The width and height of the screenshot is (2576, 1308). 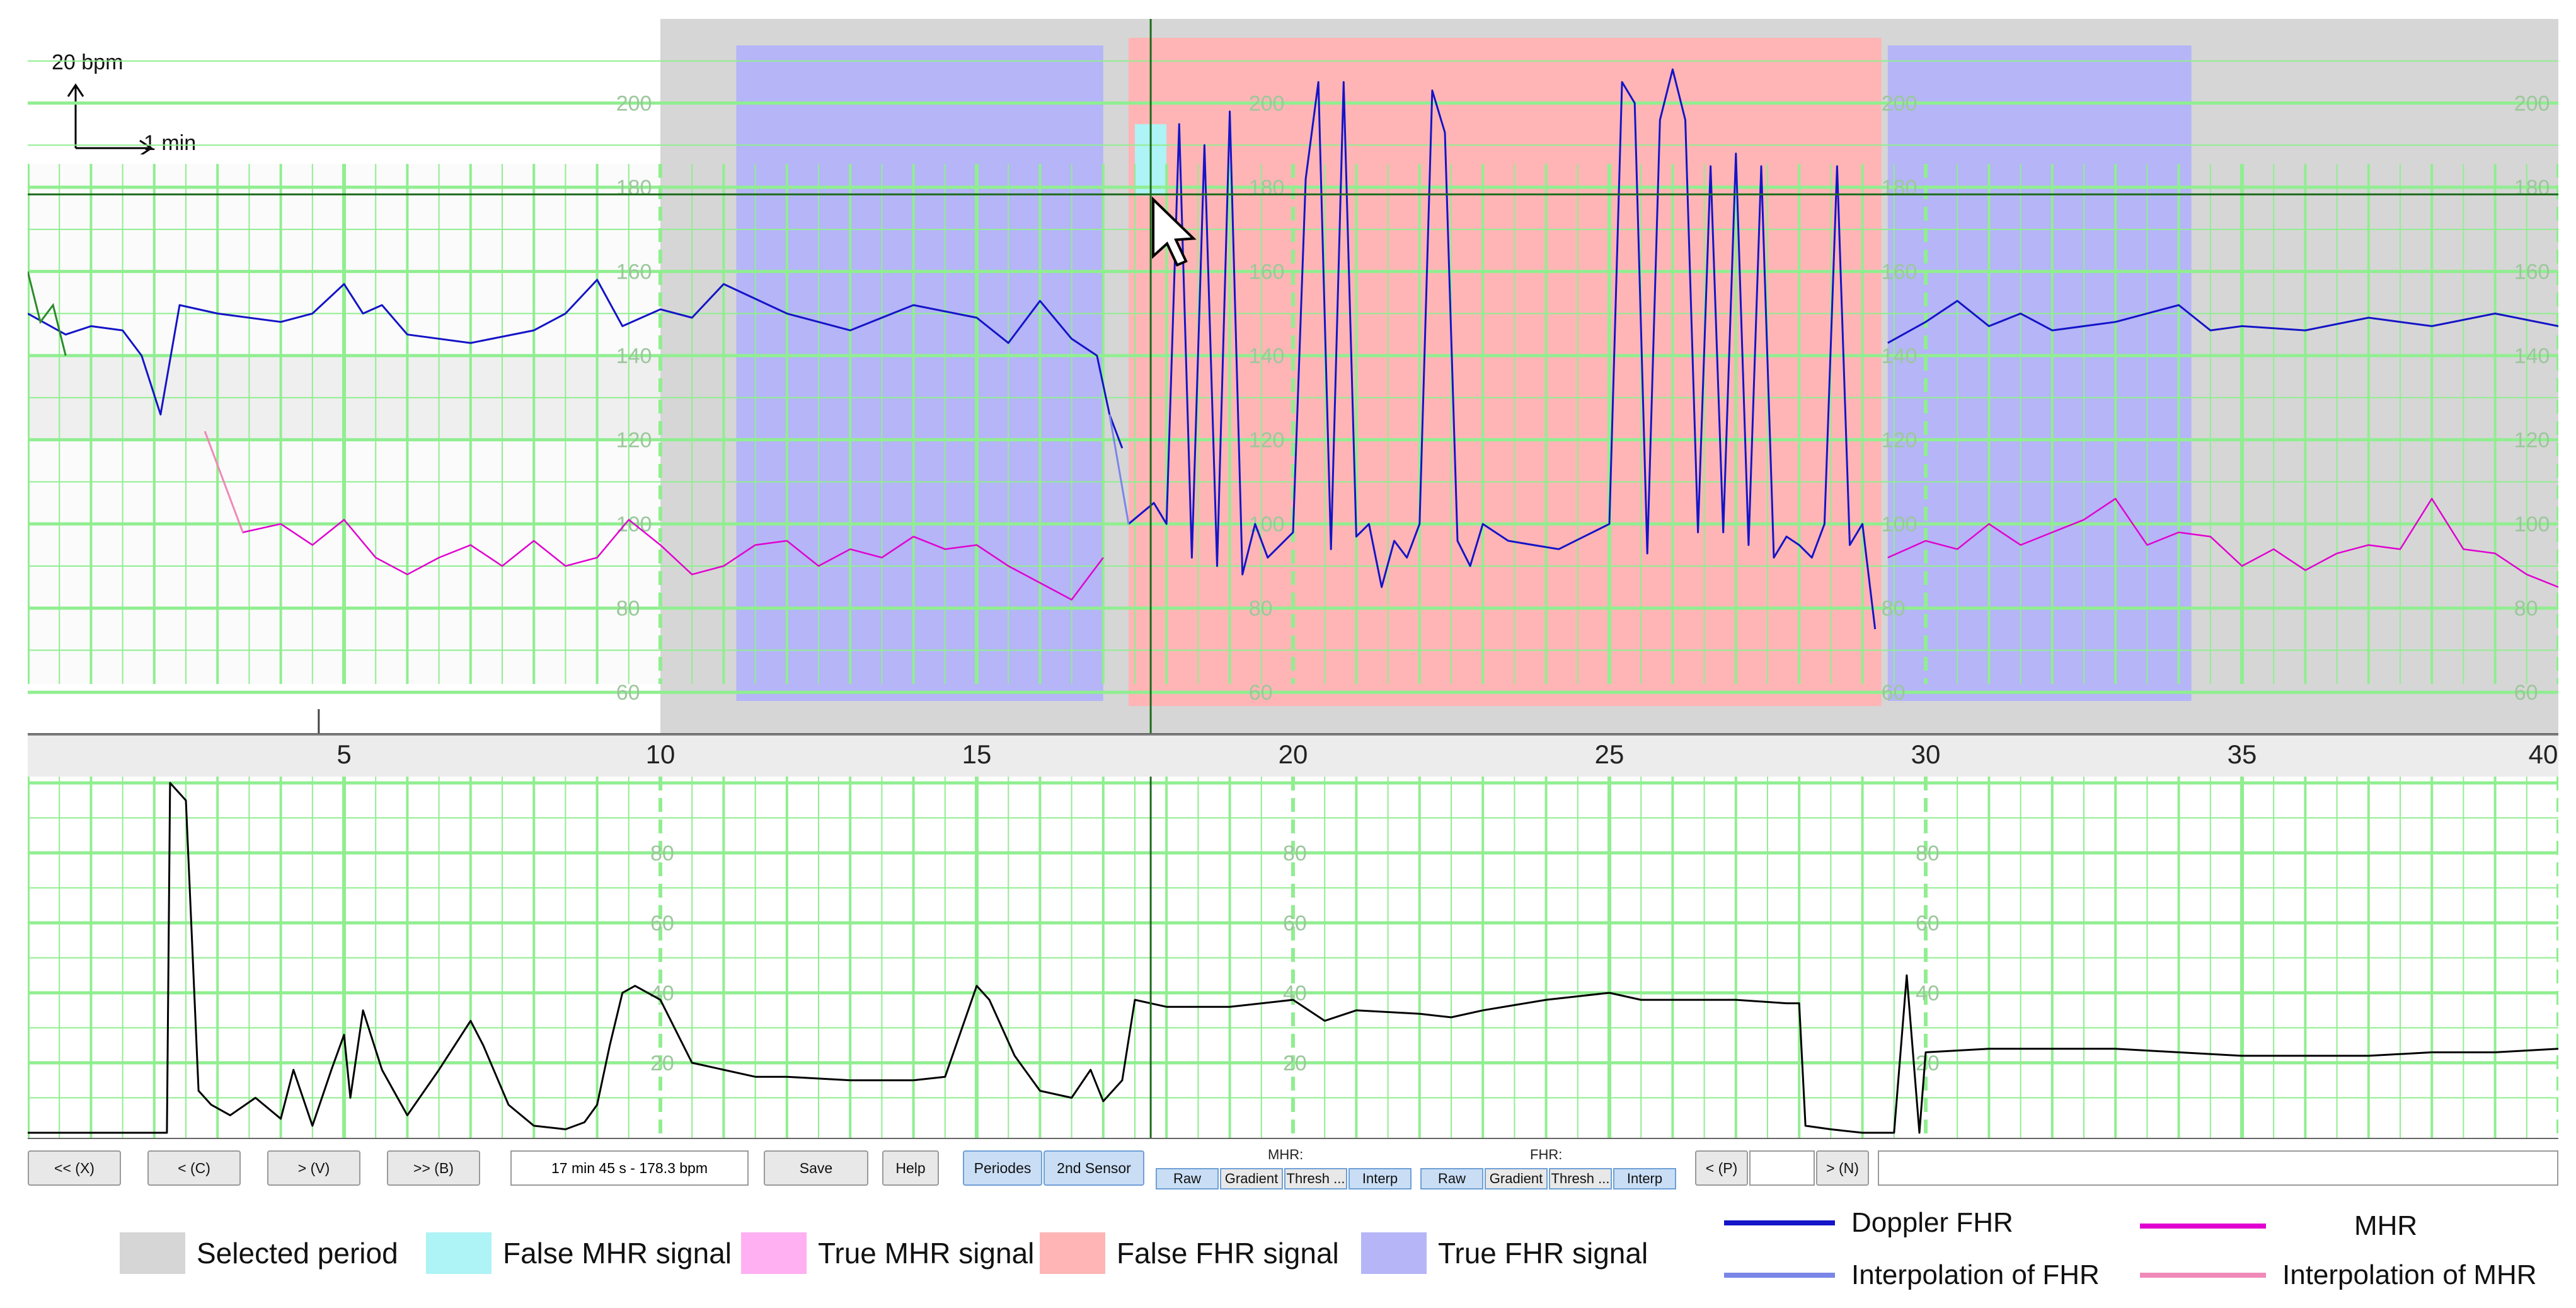 What do you see at coordinates (2242, 754) in the screenshot?
I see `time-tick-label: 35` at bounding box center [2242, 754].